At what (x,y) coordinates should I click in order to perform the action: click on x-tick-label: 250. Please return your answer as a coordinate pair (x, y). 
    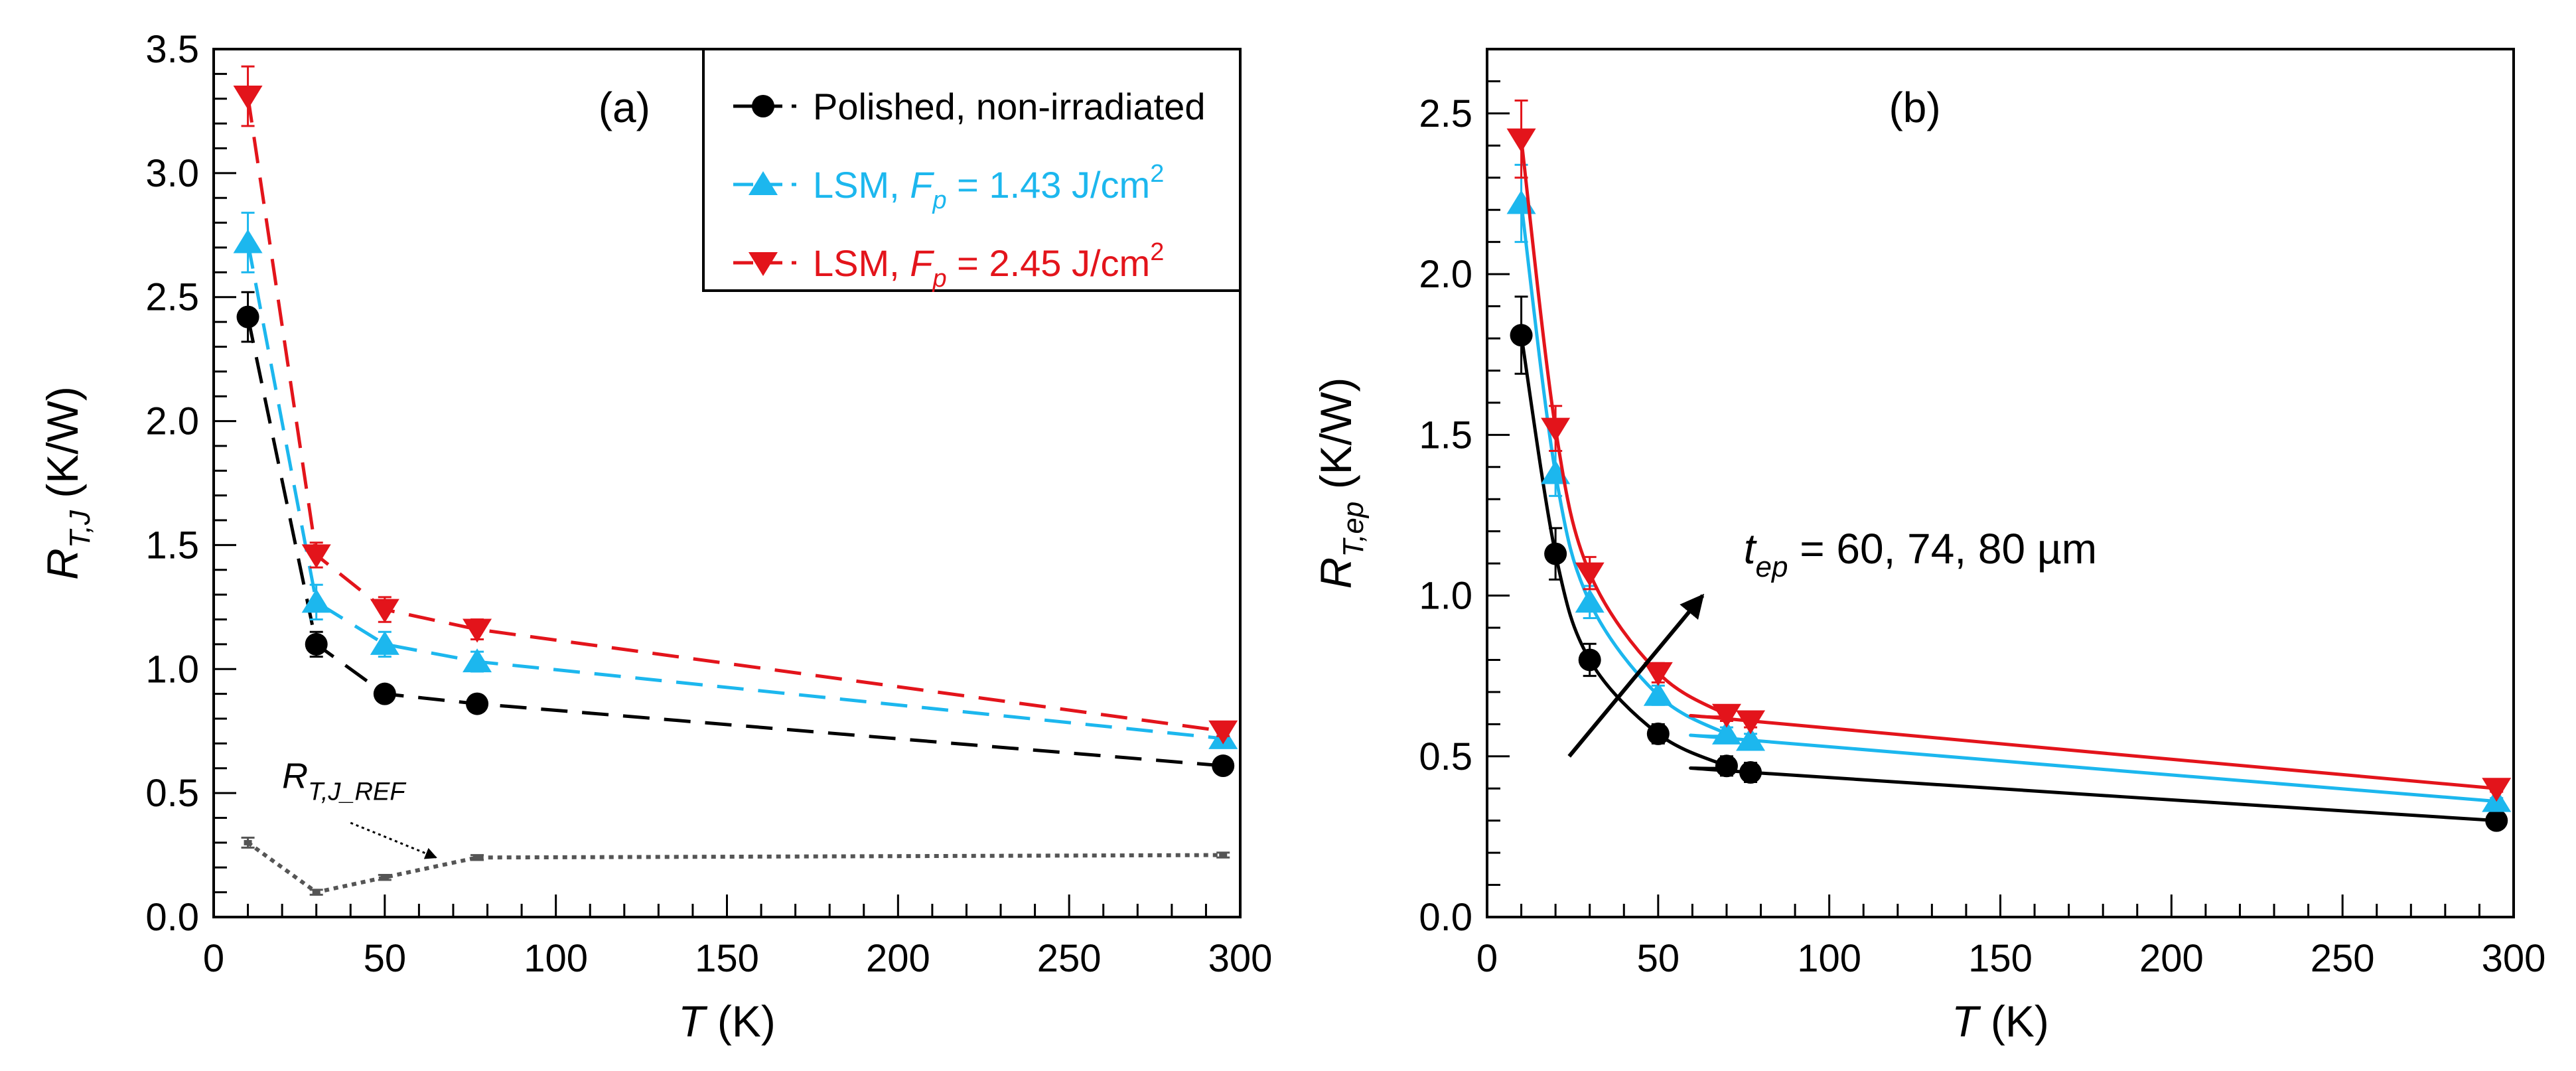
    Looking at the image, I should click on (2343, 958).